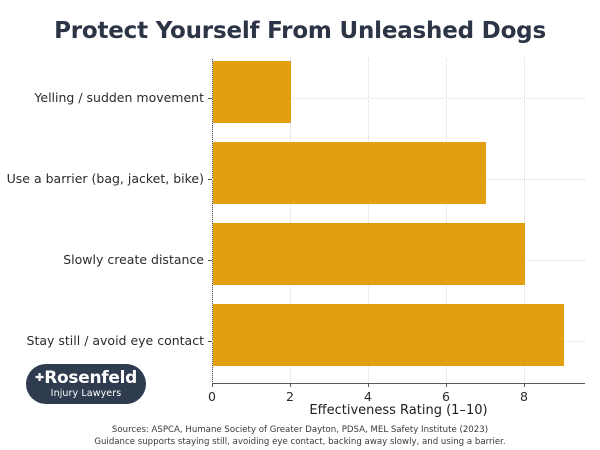 The image size is (600, 450). I want to click on x-tick-label-0: 0, so click(212, 396).